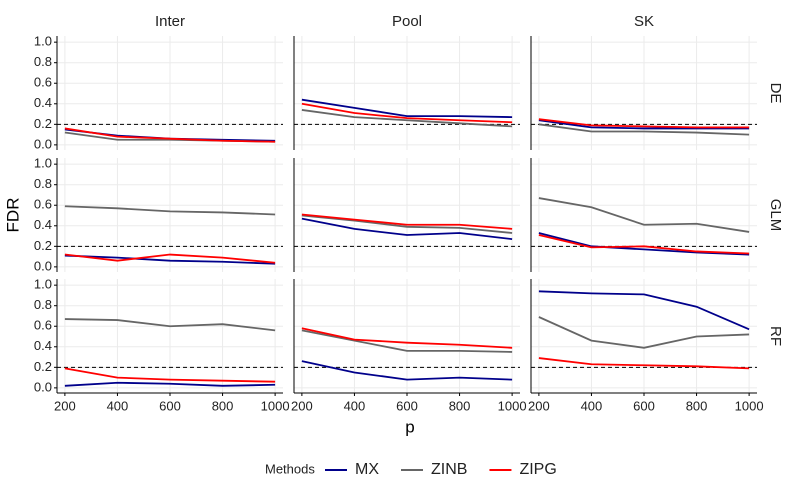  What do you see at coordinates (367, 469) in the screenshot?
I see `legend-label: MX` at bounding box center [367, 469].